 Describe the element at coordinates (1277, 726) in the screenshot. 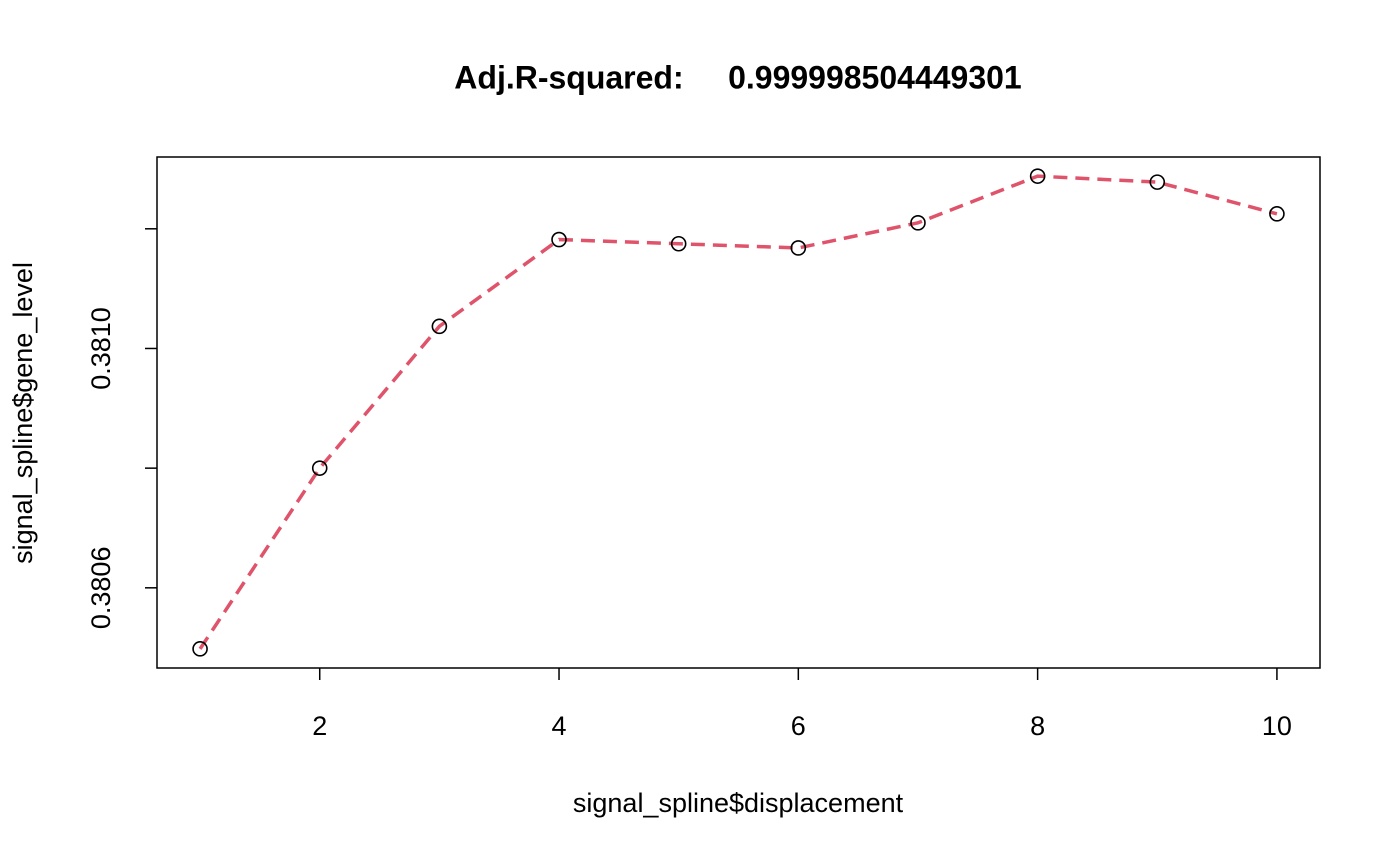

I see `x-tick-label: 10` at that location.